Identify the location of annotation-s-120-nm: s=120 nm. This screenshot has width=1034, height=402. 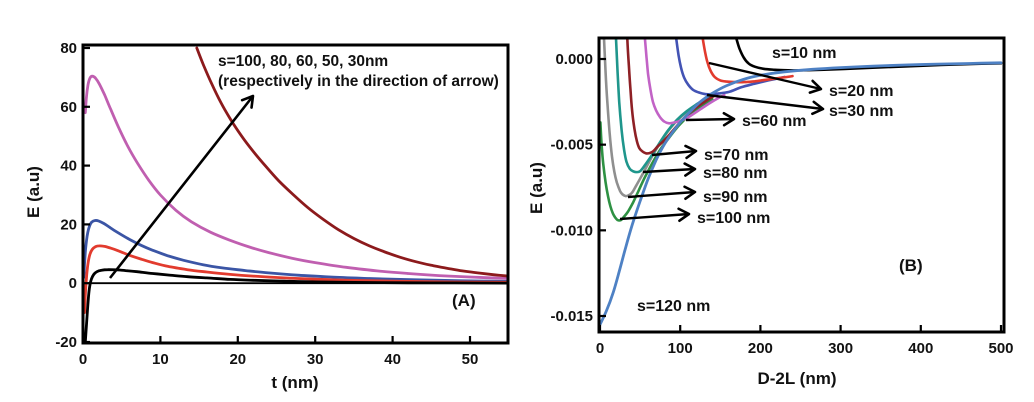
(673, 306).